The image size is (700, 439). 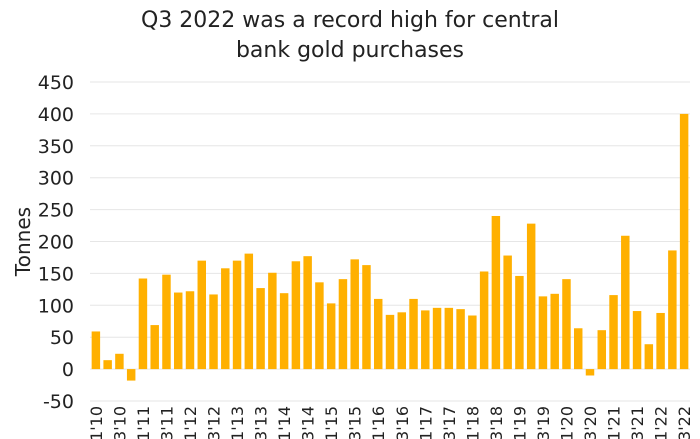 I want to click on y-tick-label: -50, so click(x=58, y=402).